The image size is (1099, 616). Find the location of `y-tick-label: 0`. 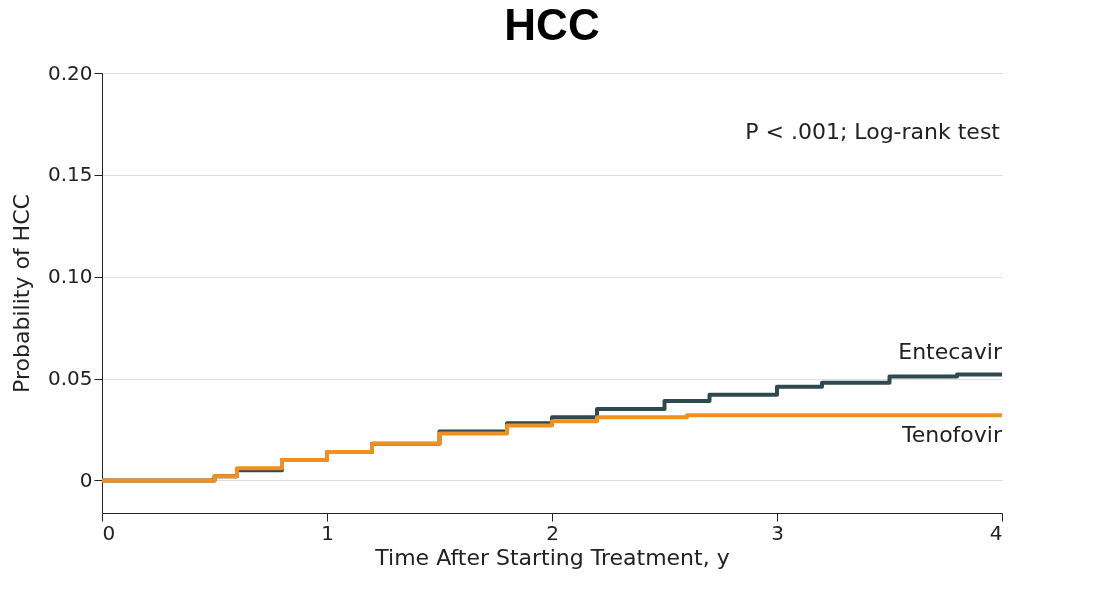

y-tick-label: 0 is located at coordinates (86, 479).